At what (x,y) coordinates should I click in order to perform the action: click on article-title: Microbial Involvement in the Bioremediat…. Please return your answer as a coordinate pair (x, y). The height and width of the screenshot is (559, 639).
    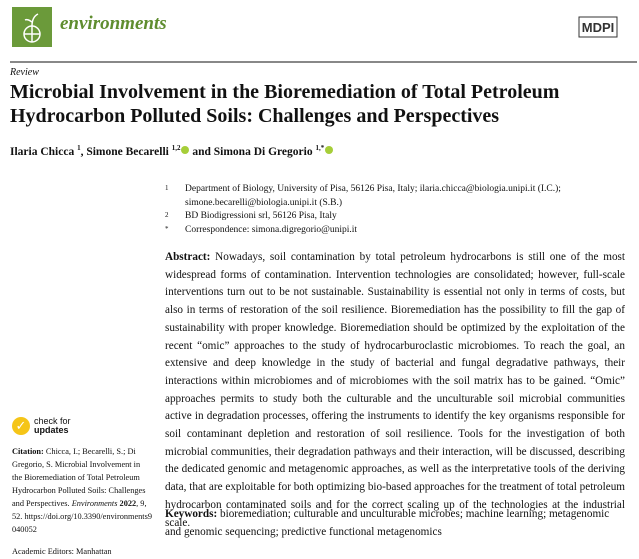
    Looking at the image, I should click on (285, 104).